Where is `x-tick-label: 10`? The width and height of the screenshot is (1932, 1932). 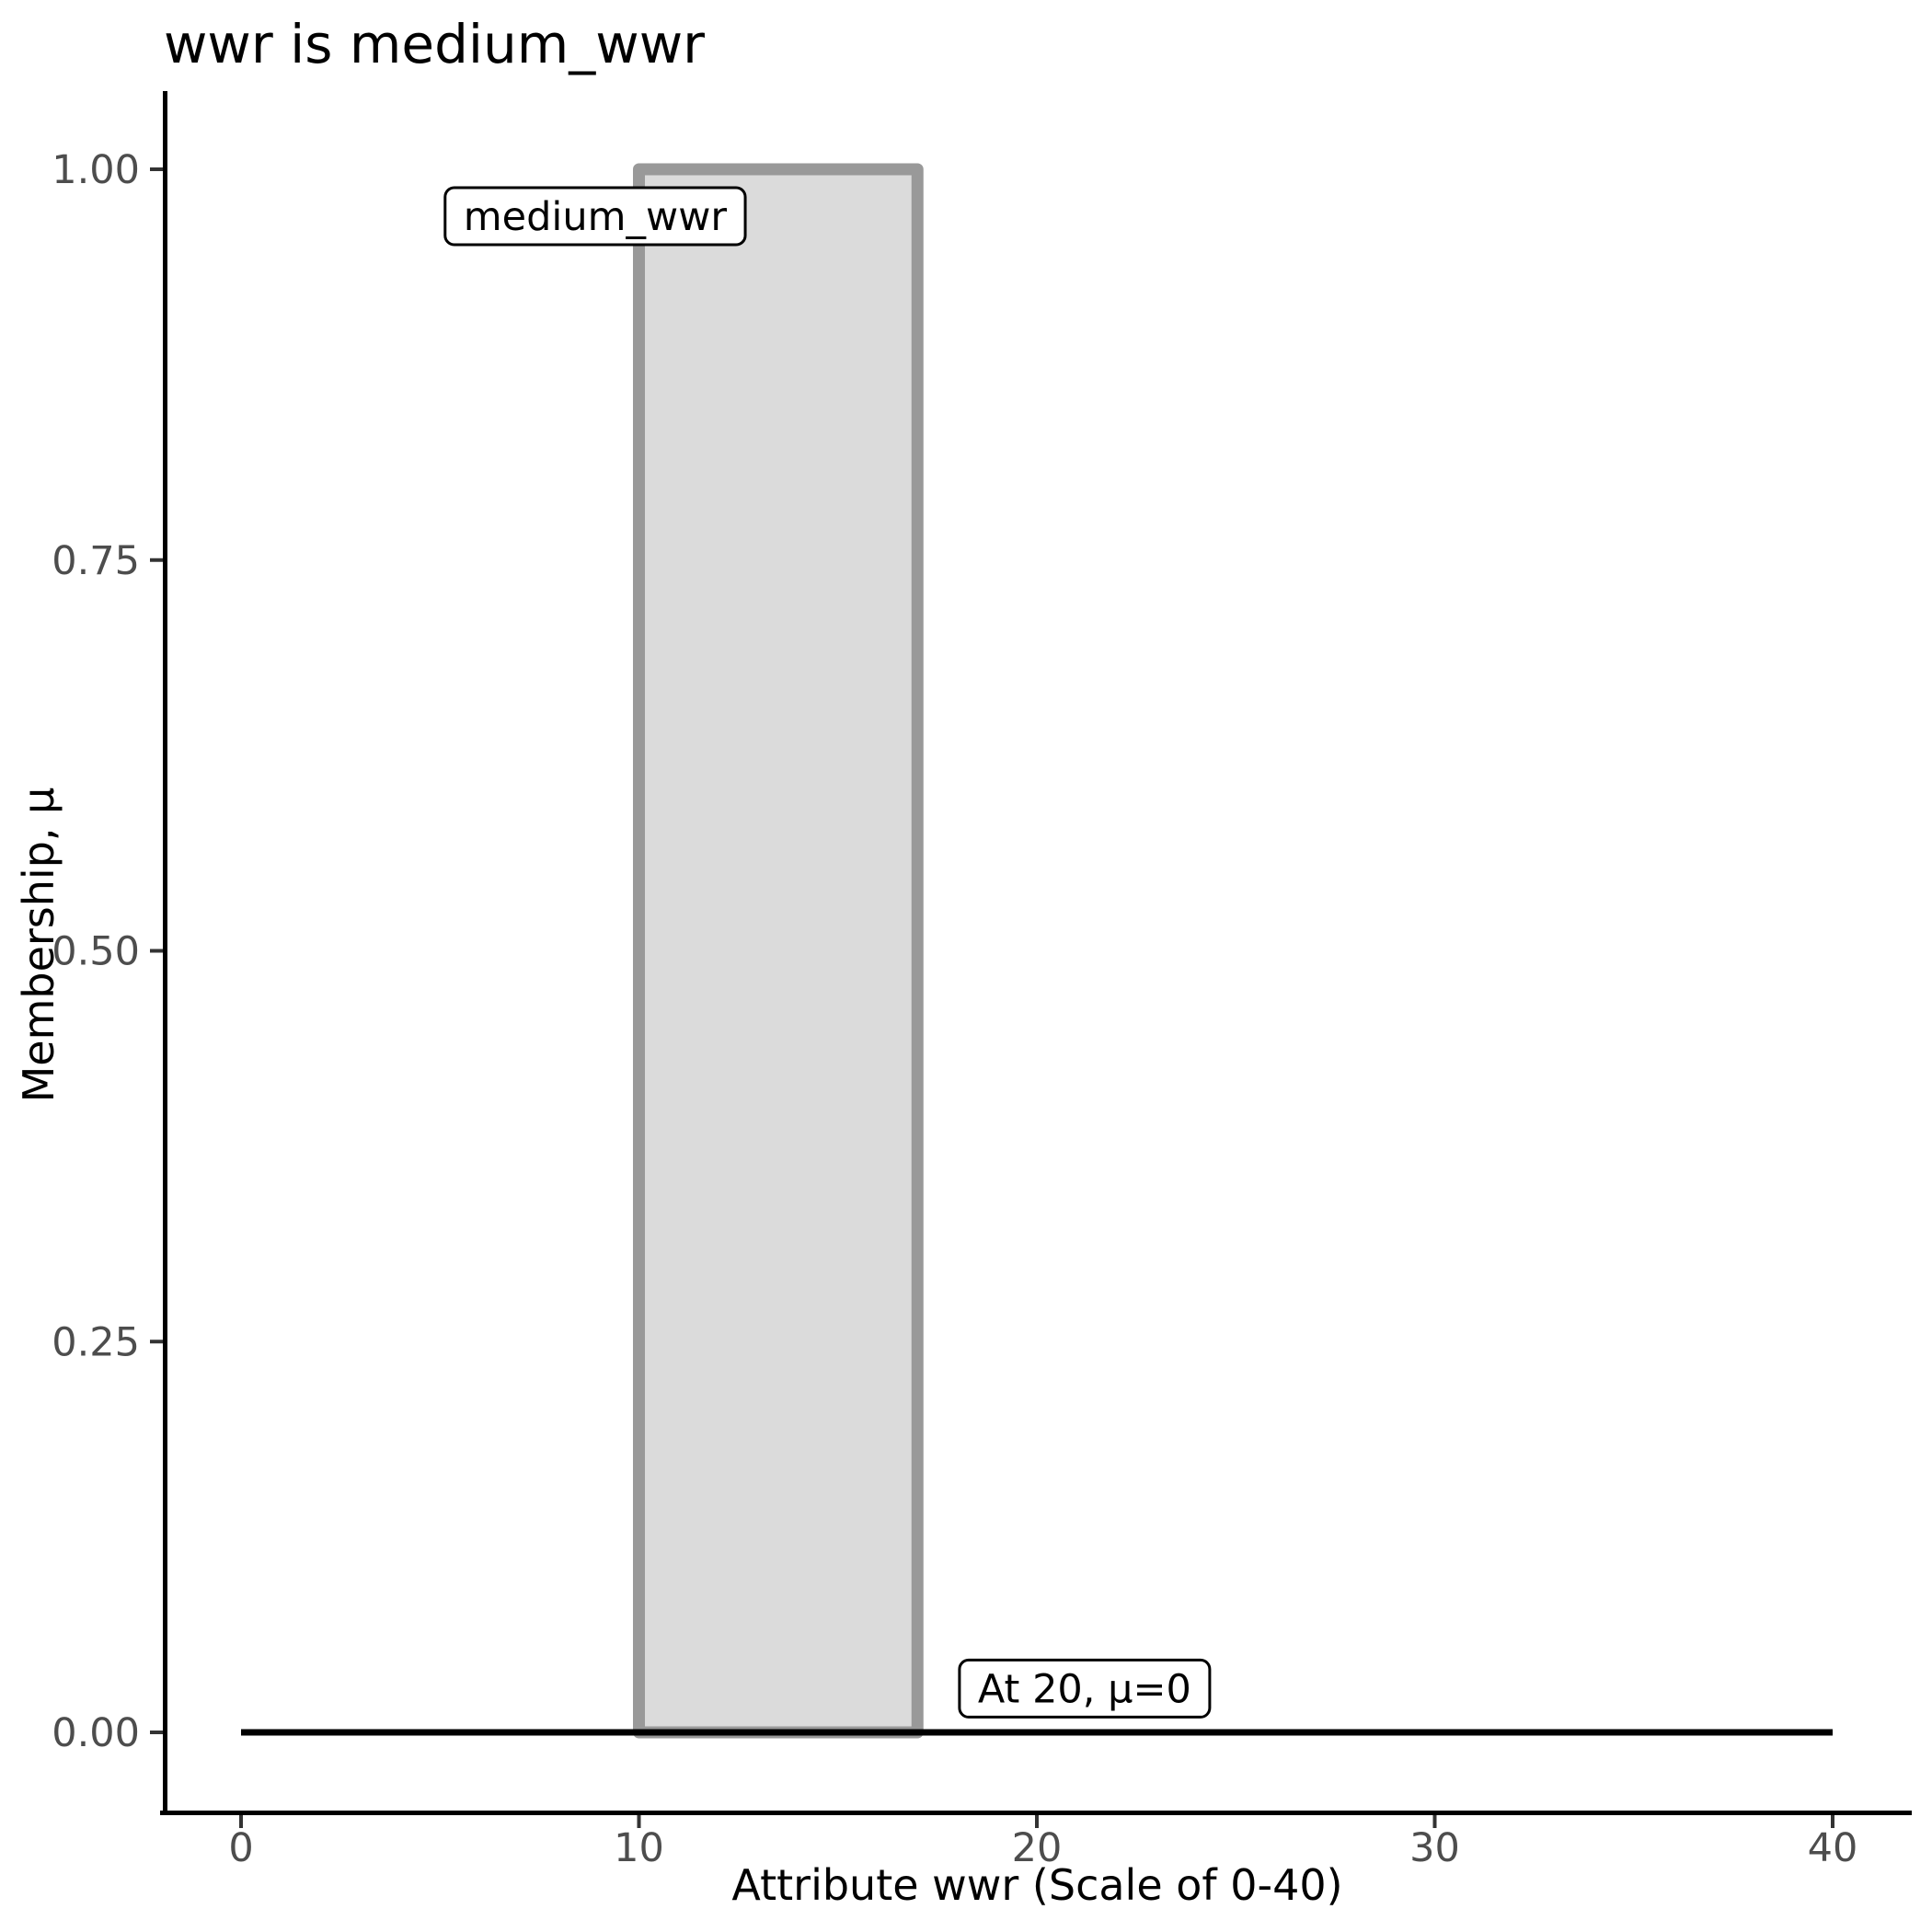
x-tick-label: 10 is located at coordinates (639, 1848).